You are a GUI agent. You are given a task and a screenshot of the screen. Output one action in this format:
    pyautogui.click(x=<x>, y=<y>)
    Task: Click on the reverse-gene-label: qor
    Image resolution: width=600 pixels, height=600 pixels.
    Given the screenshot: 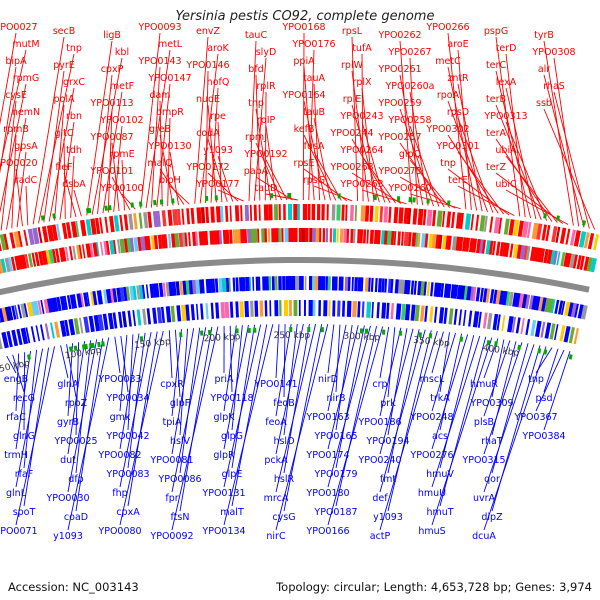 What is the action you would take?
    pyautogui.click(x=492, y=479)
    